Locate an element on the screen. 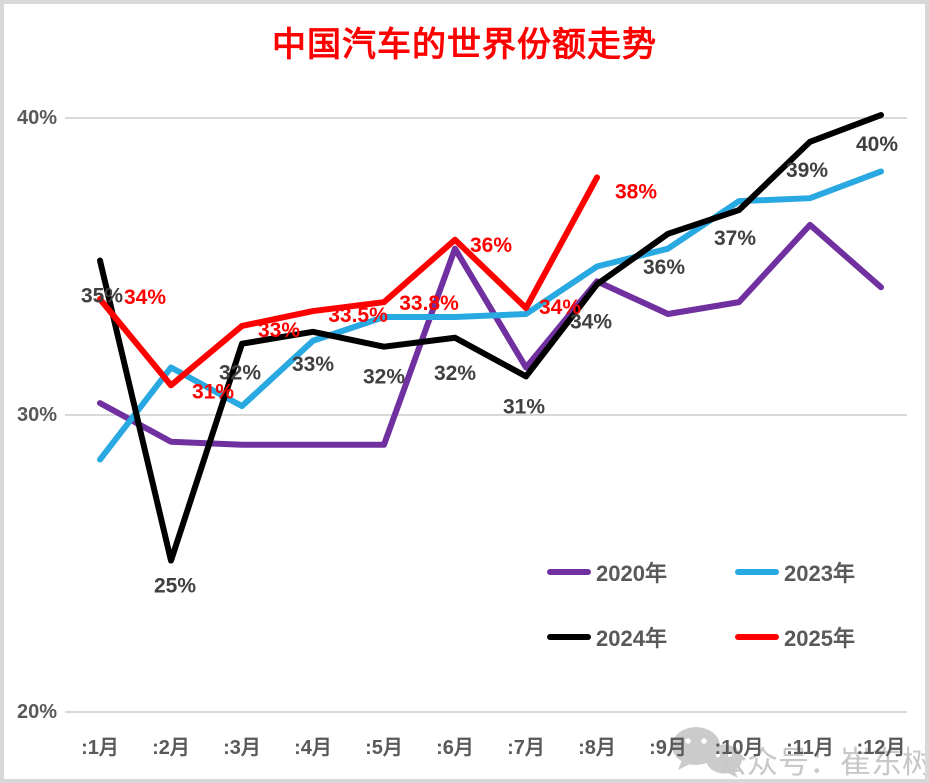  legend-swatch-2025 is located at coordinates (757, 637).